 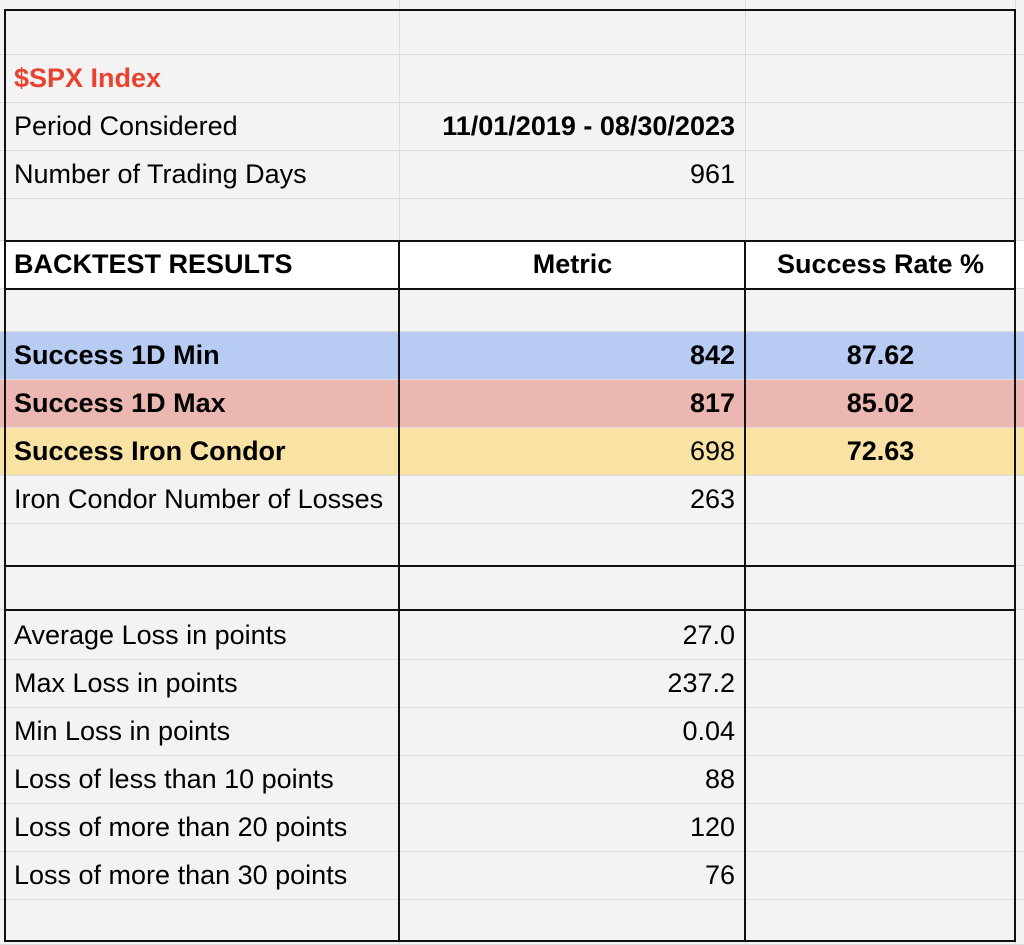 I want to click on days-label-cell: Number of Trading Days, so click(x=200, y=175).